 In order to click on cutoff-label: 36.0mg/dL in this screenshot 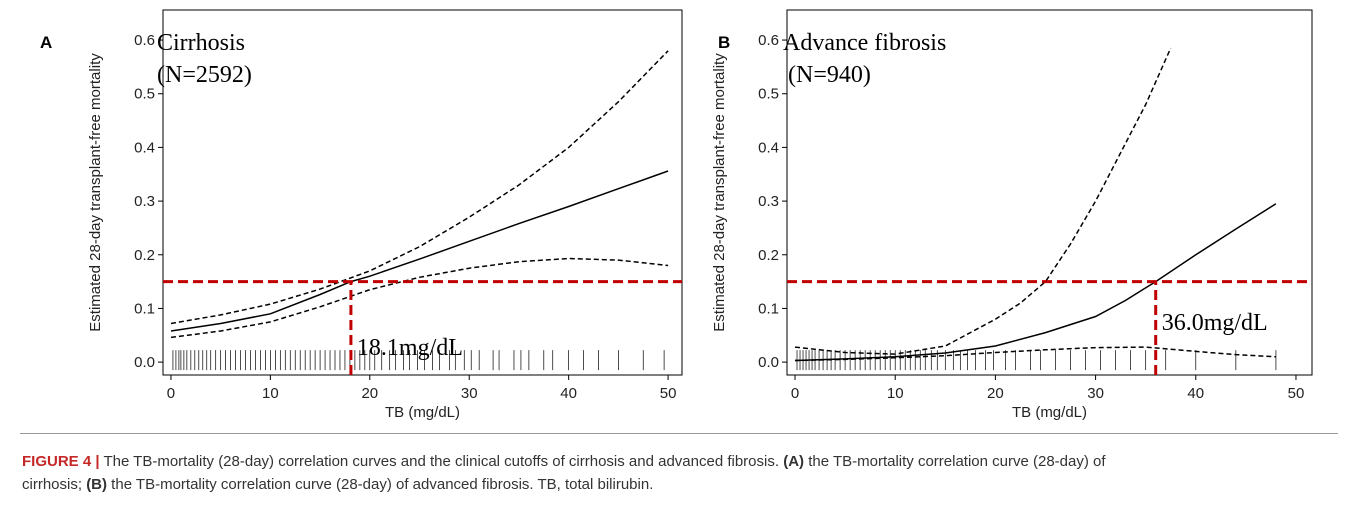, I will do `click(1215, 323)`.